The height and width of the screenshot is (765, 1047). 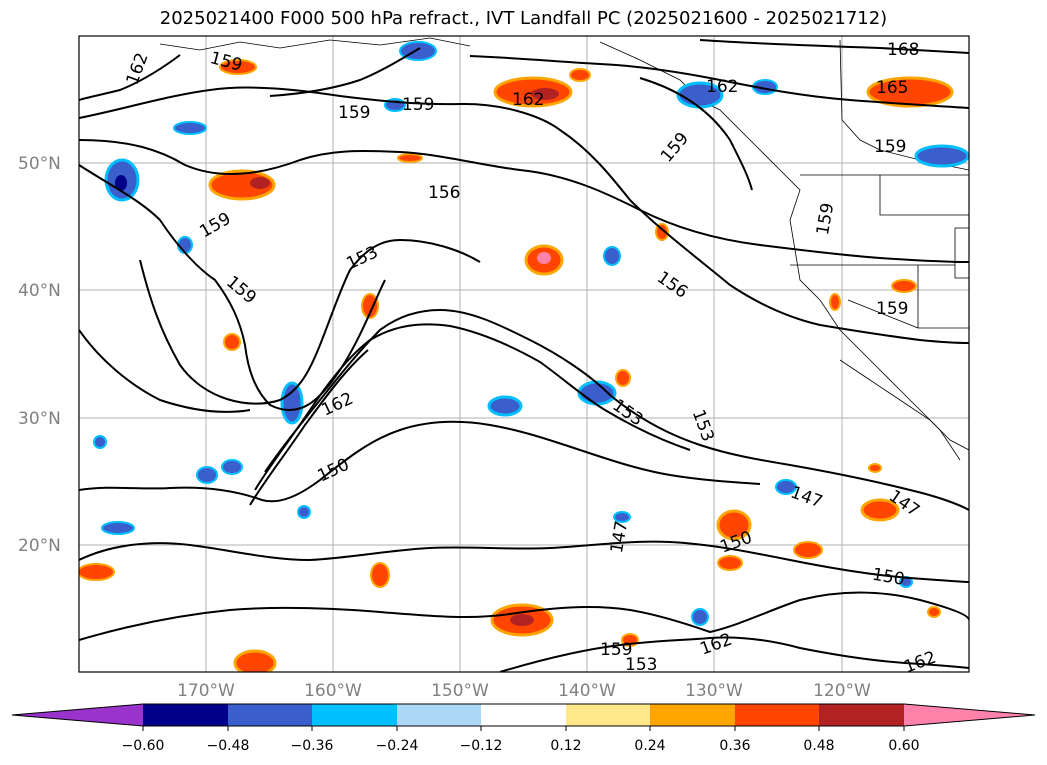 I want to click on colorbar-tick-label: 0.60, so click(x=903, y=746).